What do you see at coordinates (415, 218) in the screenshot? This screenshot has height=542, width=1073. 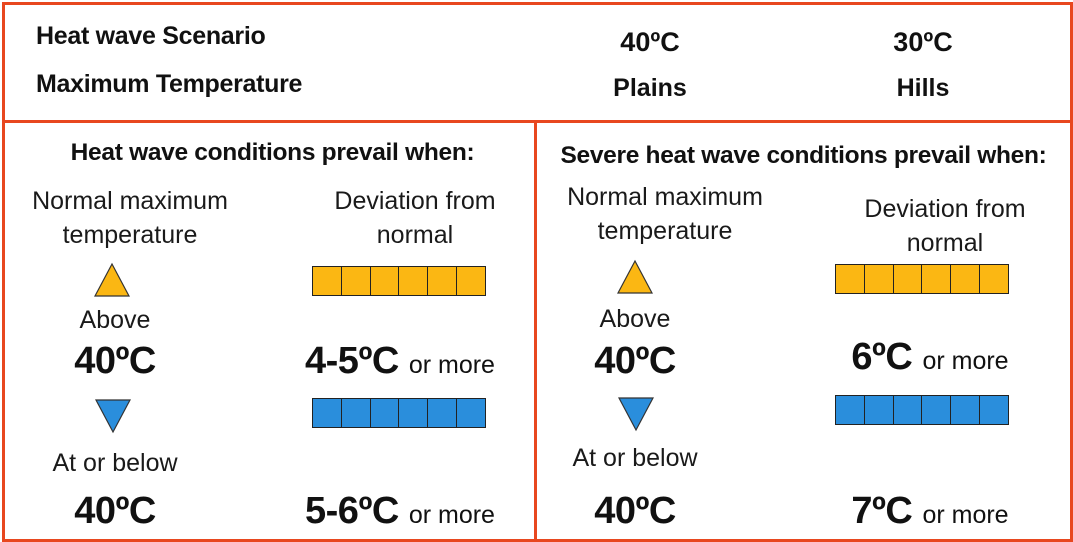 I see `hw-deviation-label: Deviation from normal` at bounding box center [415, 218].